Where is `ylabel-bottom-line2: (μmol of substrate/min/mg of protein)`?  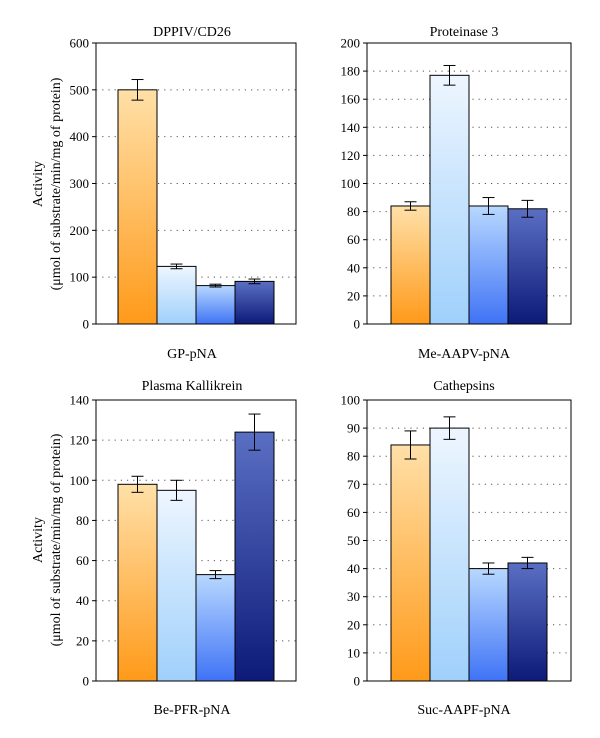
ylabel-bottom-line2: (μmol of substrate/min/mg of protein) is located at coordinates (56, 539).